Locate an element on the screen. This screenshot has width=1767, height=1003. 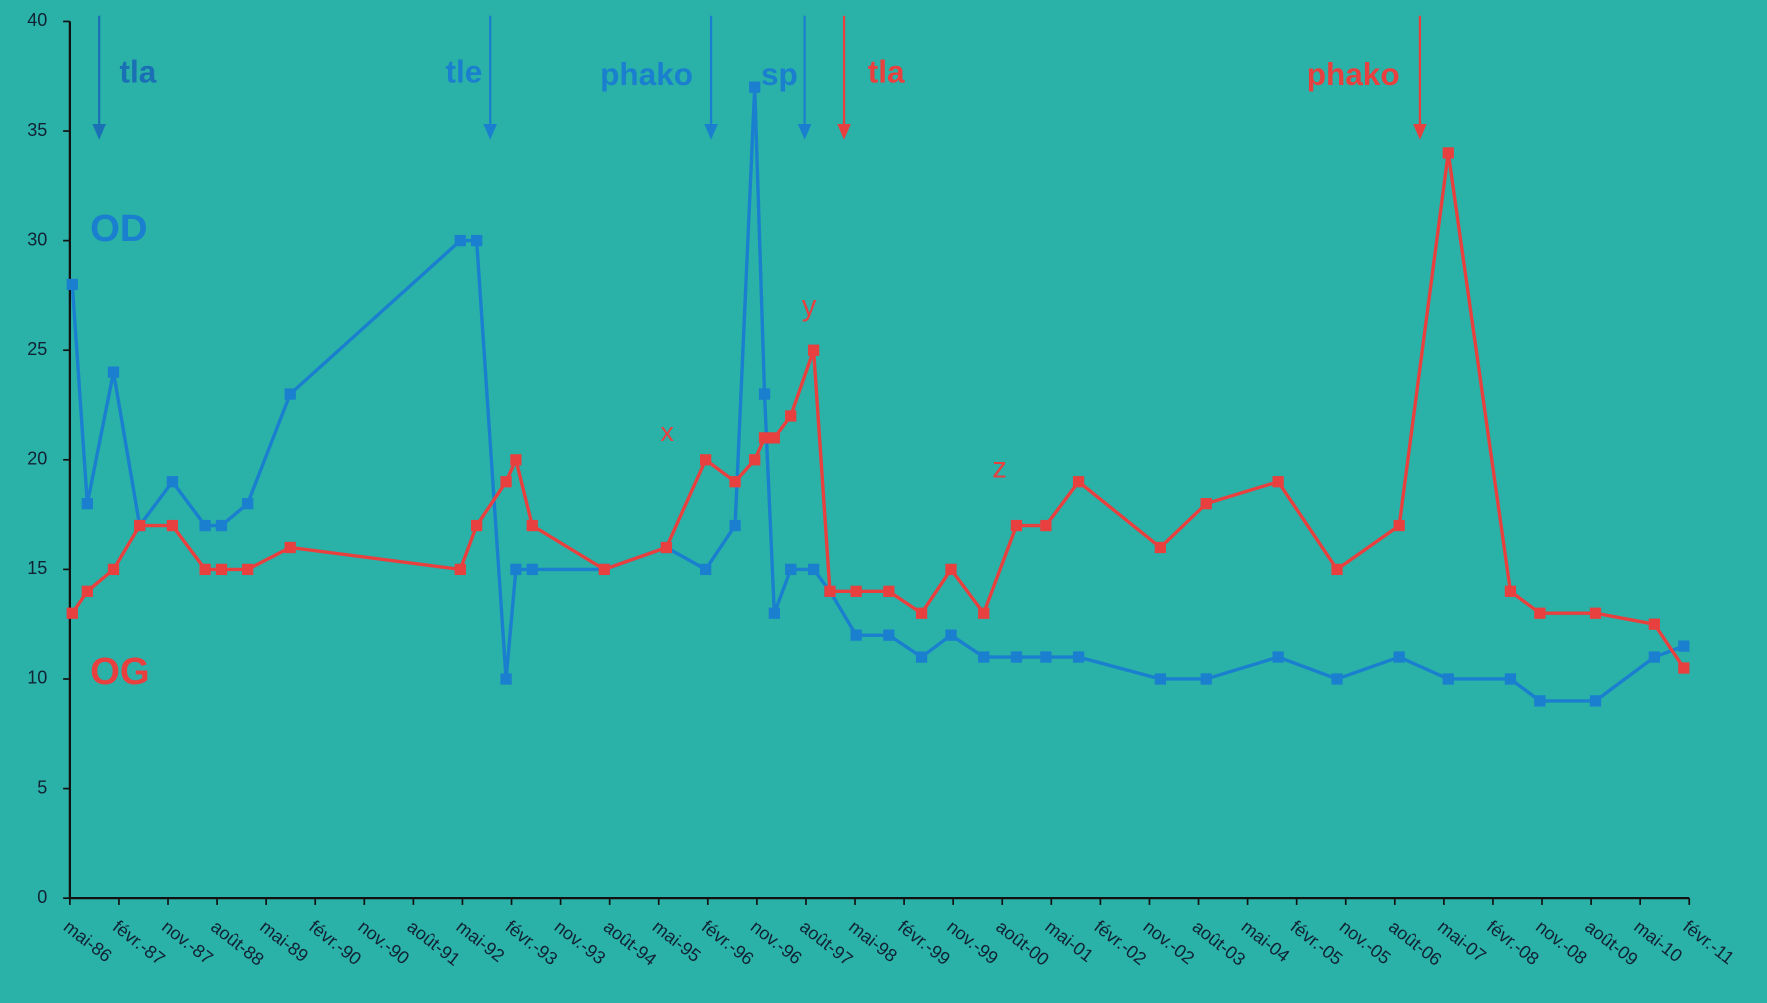
x-tick-label: août-97 is located at coordinates (826, 942).